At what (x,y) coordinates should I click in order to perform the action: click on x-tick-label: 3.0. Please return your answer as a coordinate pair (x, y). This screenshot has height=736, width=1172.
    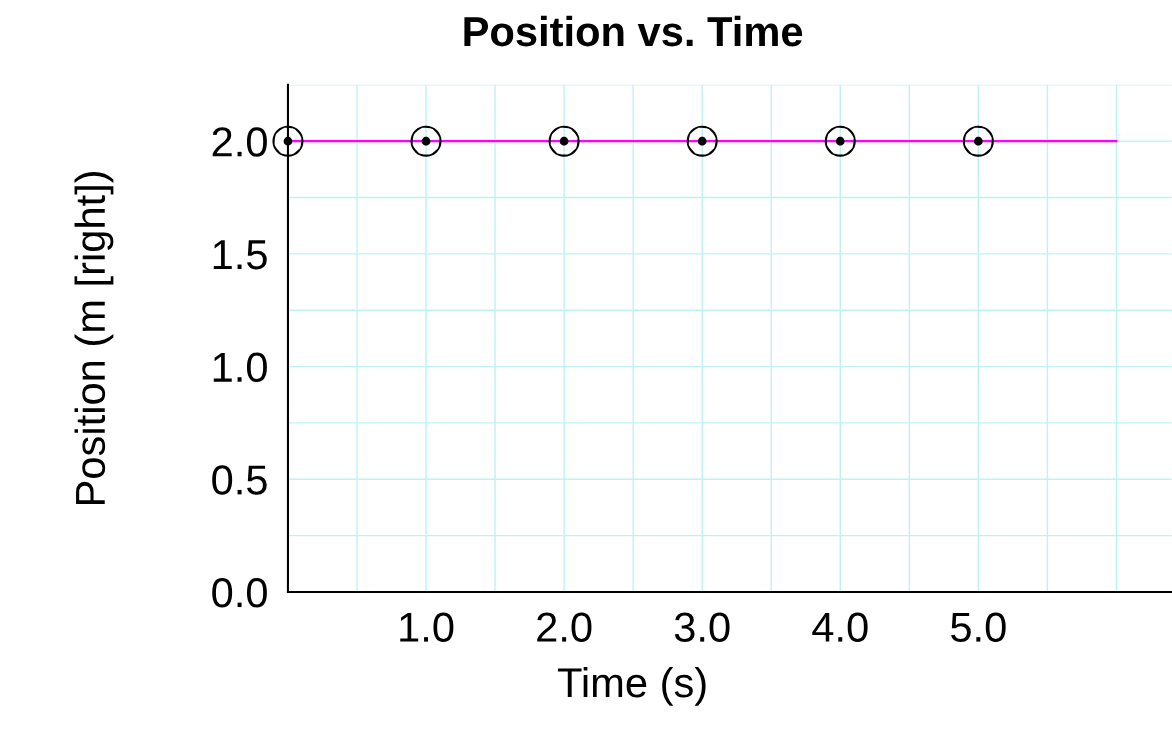
    Looking at the image, I should click on (702, 627).